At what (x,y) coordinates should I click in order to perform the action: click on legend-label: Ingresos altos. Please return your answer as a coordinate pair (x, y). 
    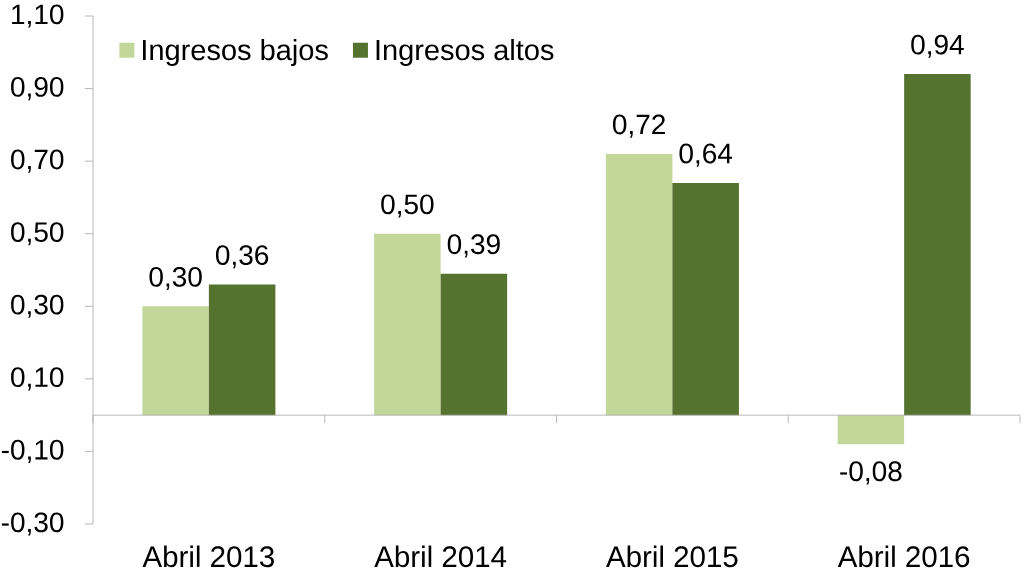
    Looking at the image, I should click on (465, 52).